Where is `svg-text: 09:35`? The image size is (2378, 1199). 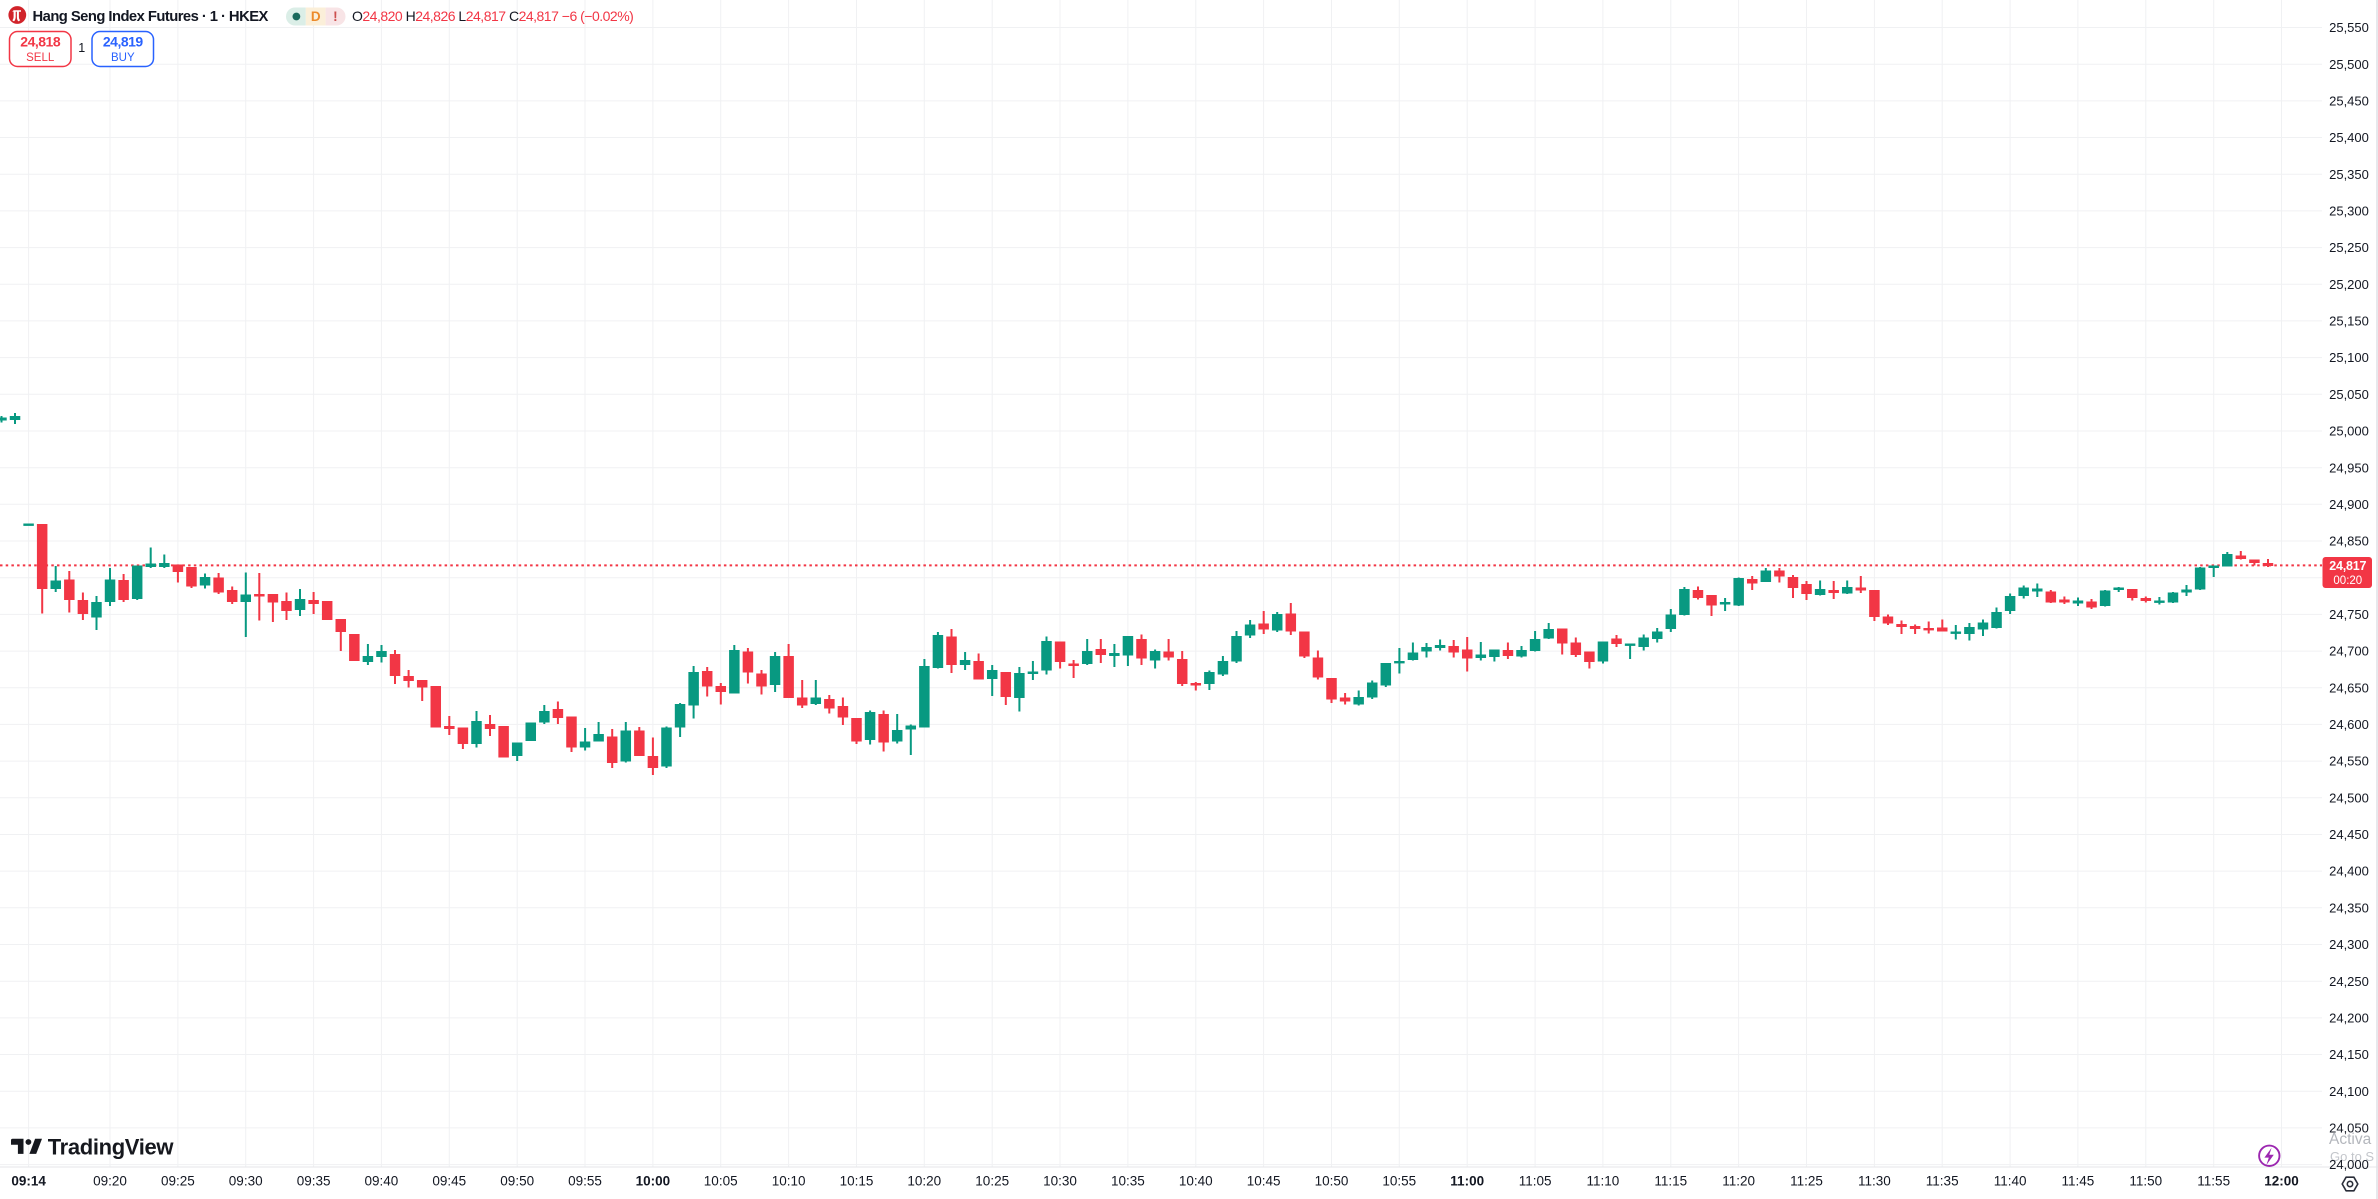 svg-text: 09:35 is located at coordinates (314, 1181).